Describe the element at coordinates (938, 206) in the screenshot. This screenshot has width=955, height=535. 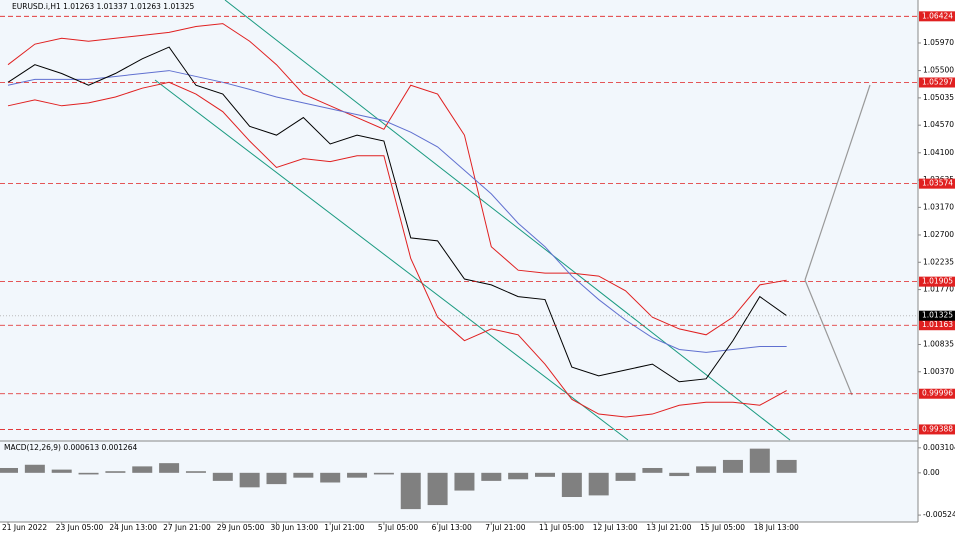
I see `y-tick-label: 1.03170` at that location.